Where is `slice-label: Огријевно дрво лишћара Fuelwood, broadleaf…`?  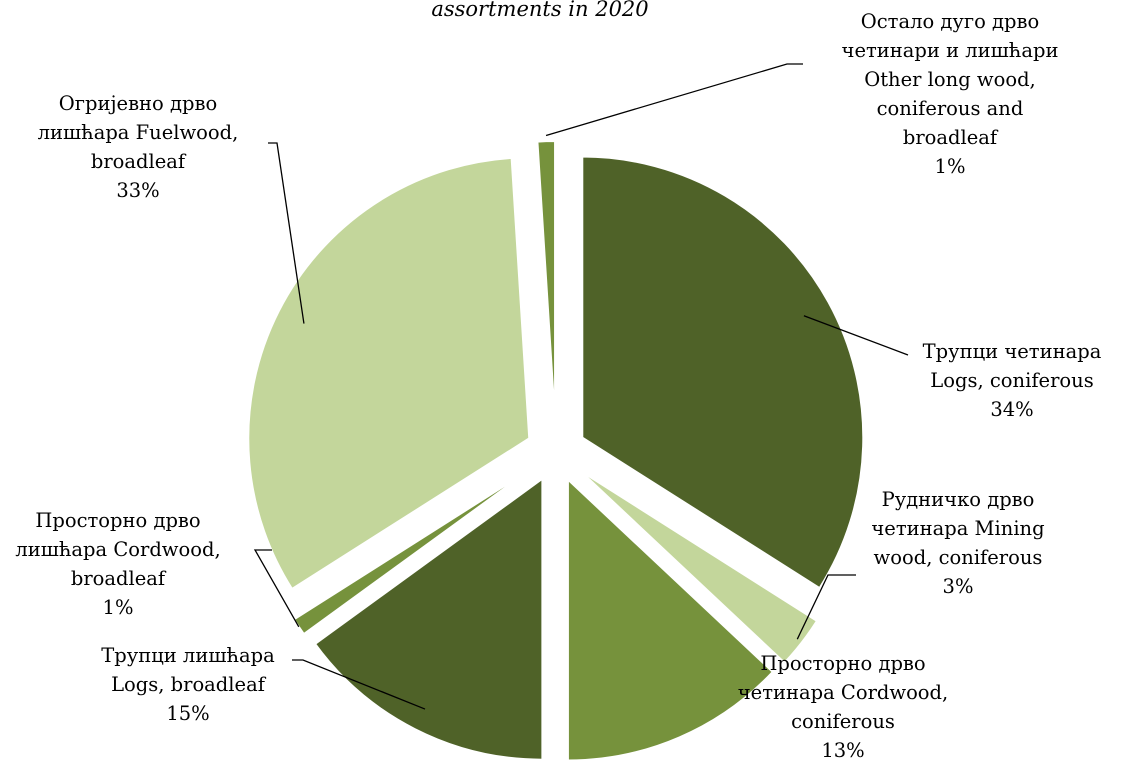
slice-label: Огријевно дрво лишћара Fuelwood, broadleaf… is located at coordinates (138, 147).